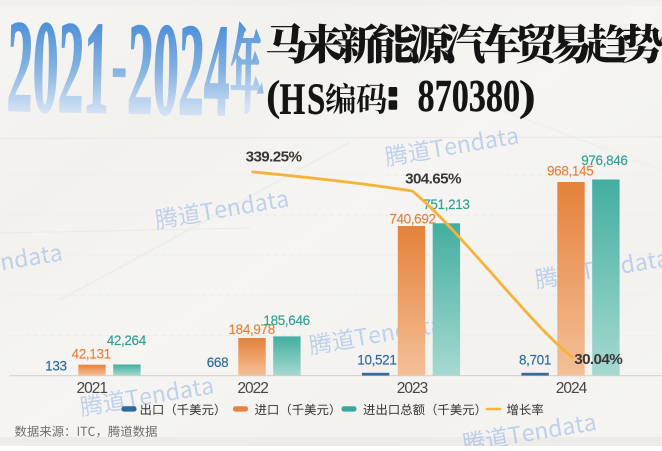 Image resolution: width=662 pixels, height=451 pixels. What do you see at coordinates (274, 157) in the screenshot?
I see `svg-text: 339.25%` at bounding box center [274, 157].